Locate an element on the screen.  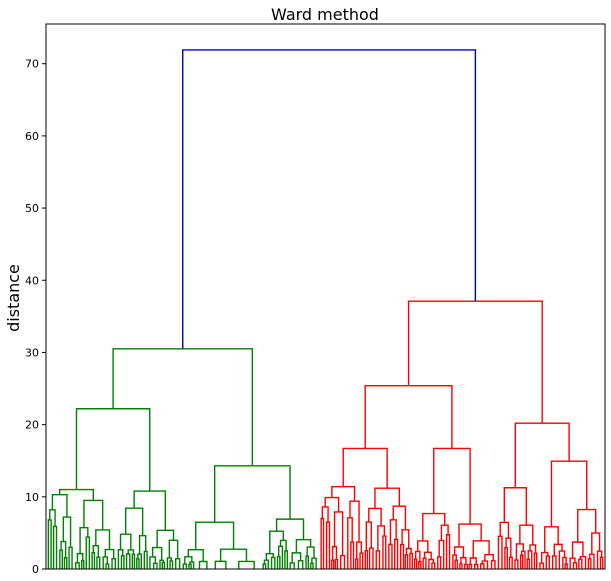
y-tick-label: 40 is located at coordinates (32, 280).